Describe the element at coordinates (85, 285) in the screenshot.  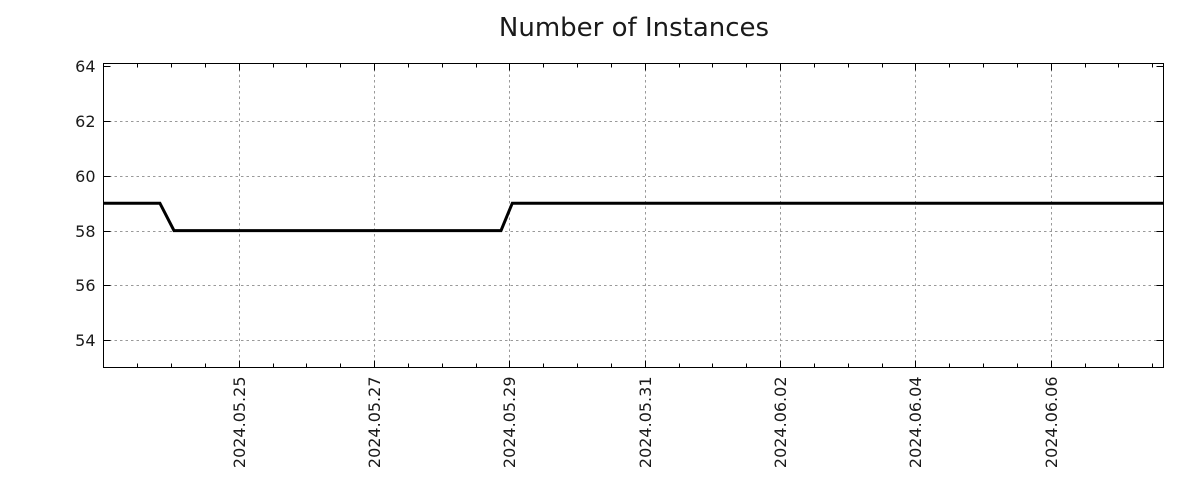
I see `y-tick-label: 56` at that location.